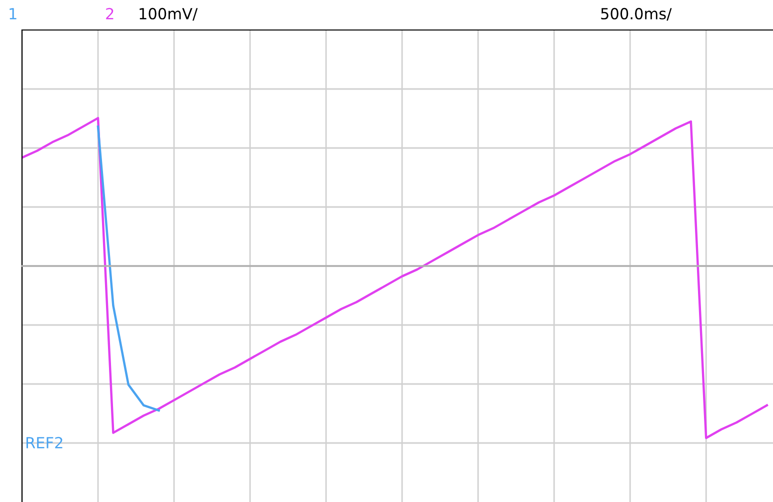  Describe the element at coordinates (636, 14) in the screenshot. I see `text: 500.0ms/` at that location.